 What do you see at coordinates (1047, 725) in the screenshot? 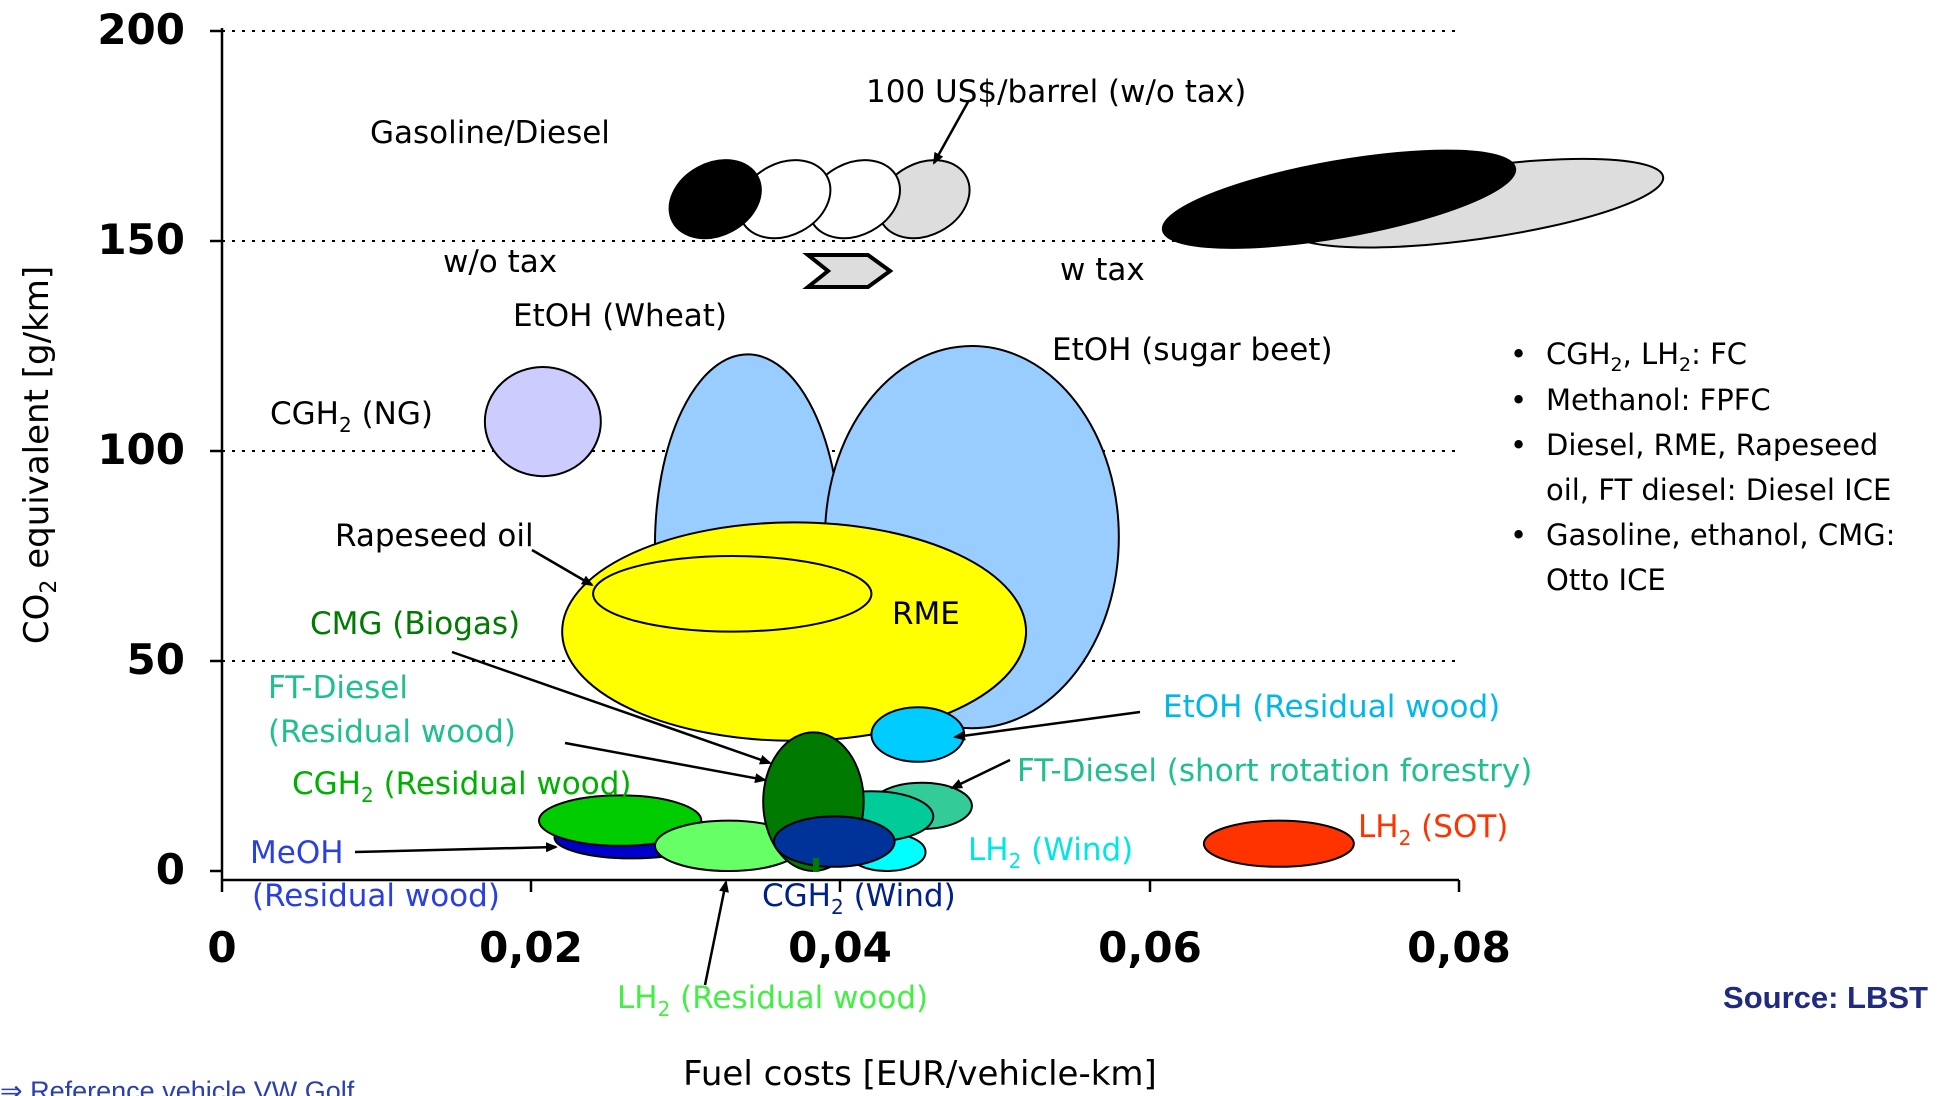
I see `arrow-etoh-rw` at bounding box center [1047, 725].